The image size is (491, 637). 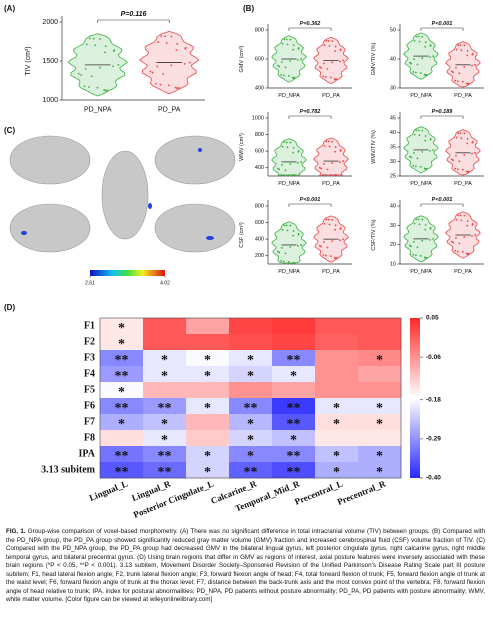 What do you see at coordinates (9, 307) in the screenshot?
I see `panel-label: (D)` at bounding box center [9, 307].